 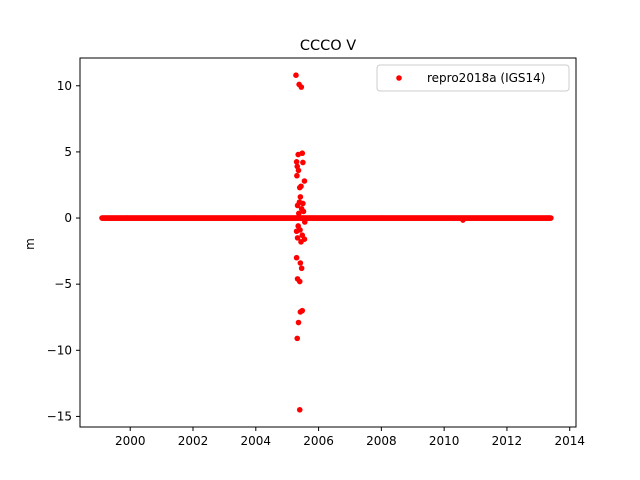 I want to click on x-tick-label: 2008, so click(x=381, y=441).